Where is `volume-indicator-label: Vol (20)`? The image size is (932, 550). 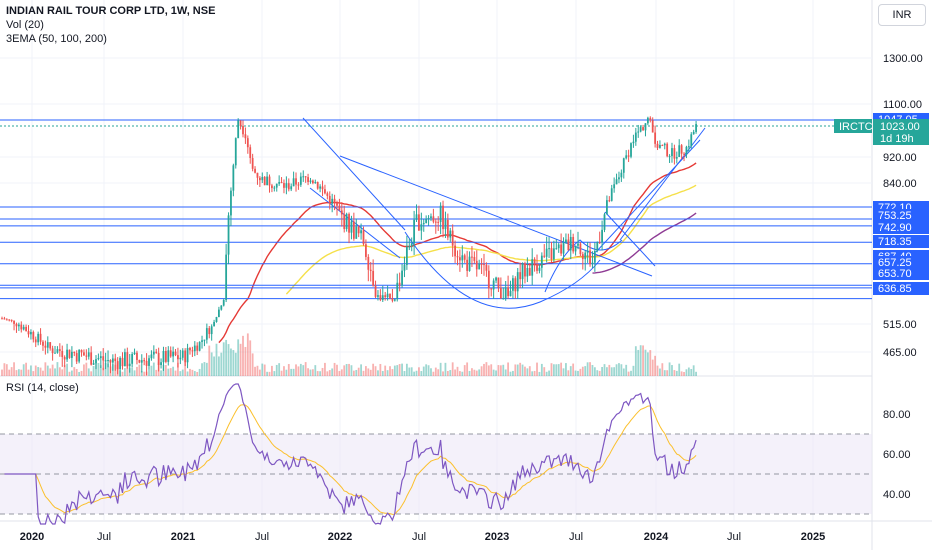 volume-indicator-label: Vol (20) is located at coordinates (25, 25).